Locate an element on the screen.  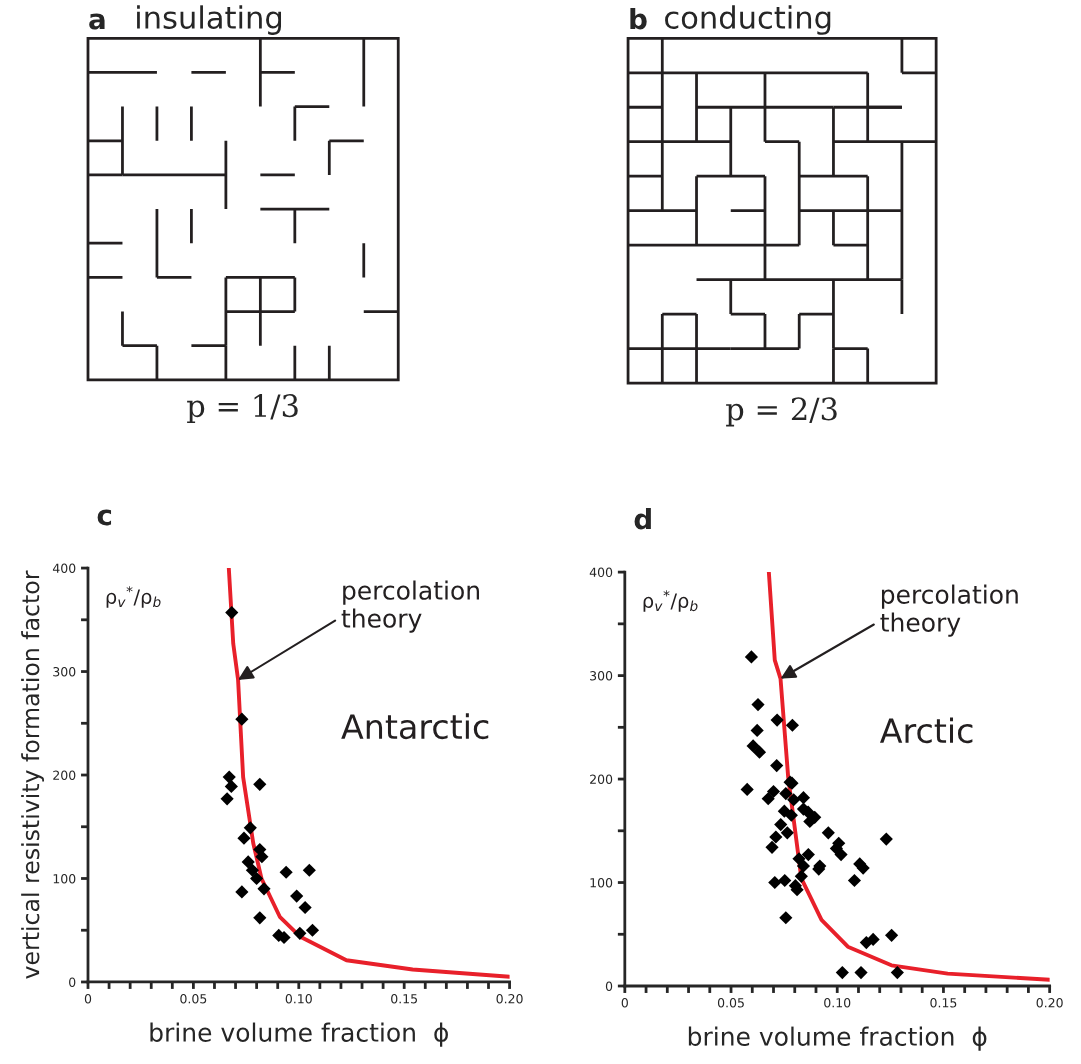
annotation: Arctic is located at coordinates (926, 730).